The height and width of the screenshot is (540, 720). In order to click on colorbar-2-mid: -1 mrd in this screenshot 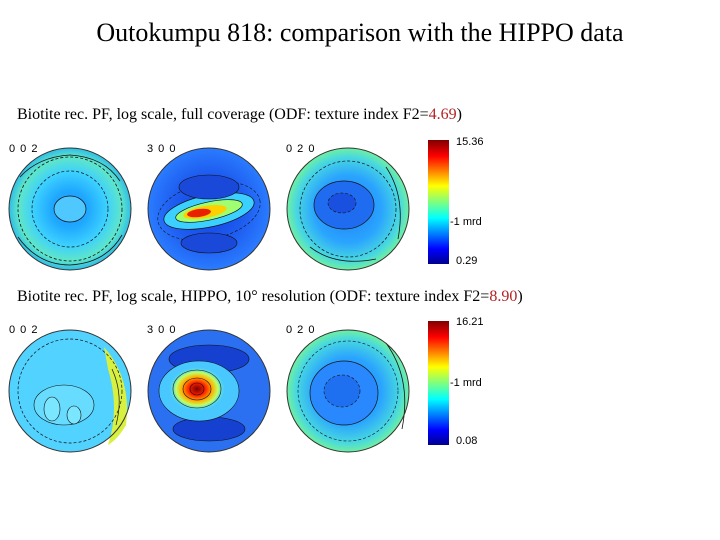, I will do `click(466, 383)`.